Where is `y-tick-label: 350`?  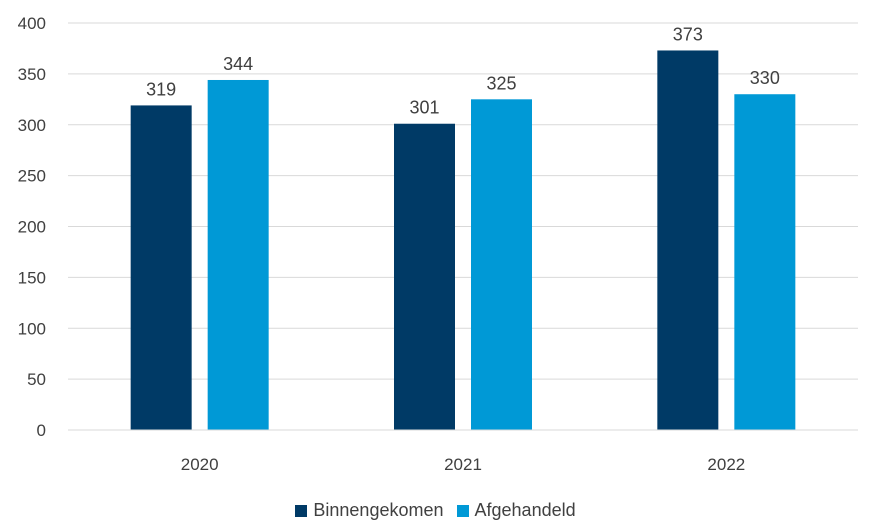 y-tick-label: 350 is located at coordinates (32, 74).